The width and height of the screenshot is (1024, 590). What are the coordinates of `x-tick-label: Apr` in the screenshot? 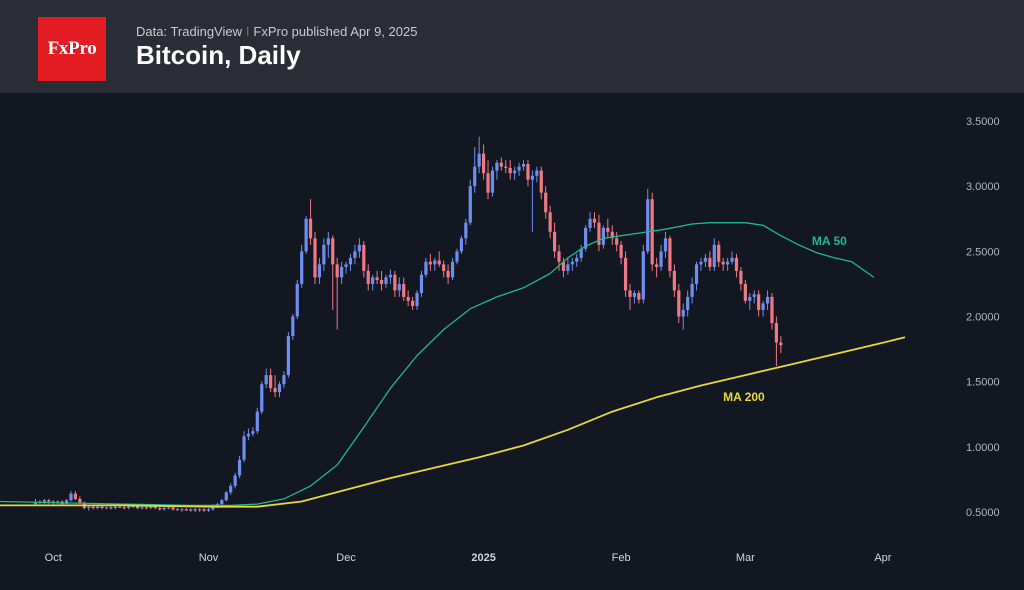 It's located at (882, 558).